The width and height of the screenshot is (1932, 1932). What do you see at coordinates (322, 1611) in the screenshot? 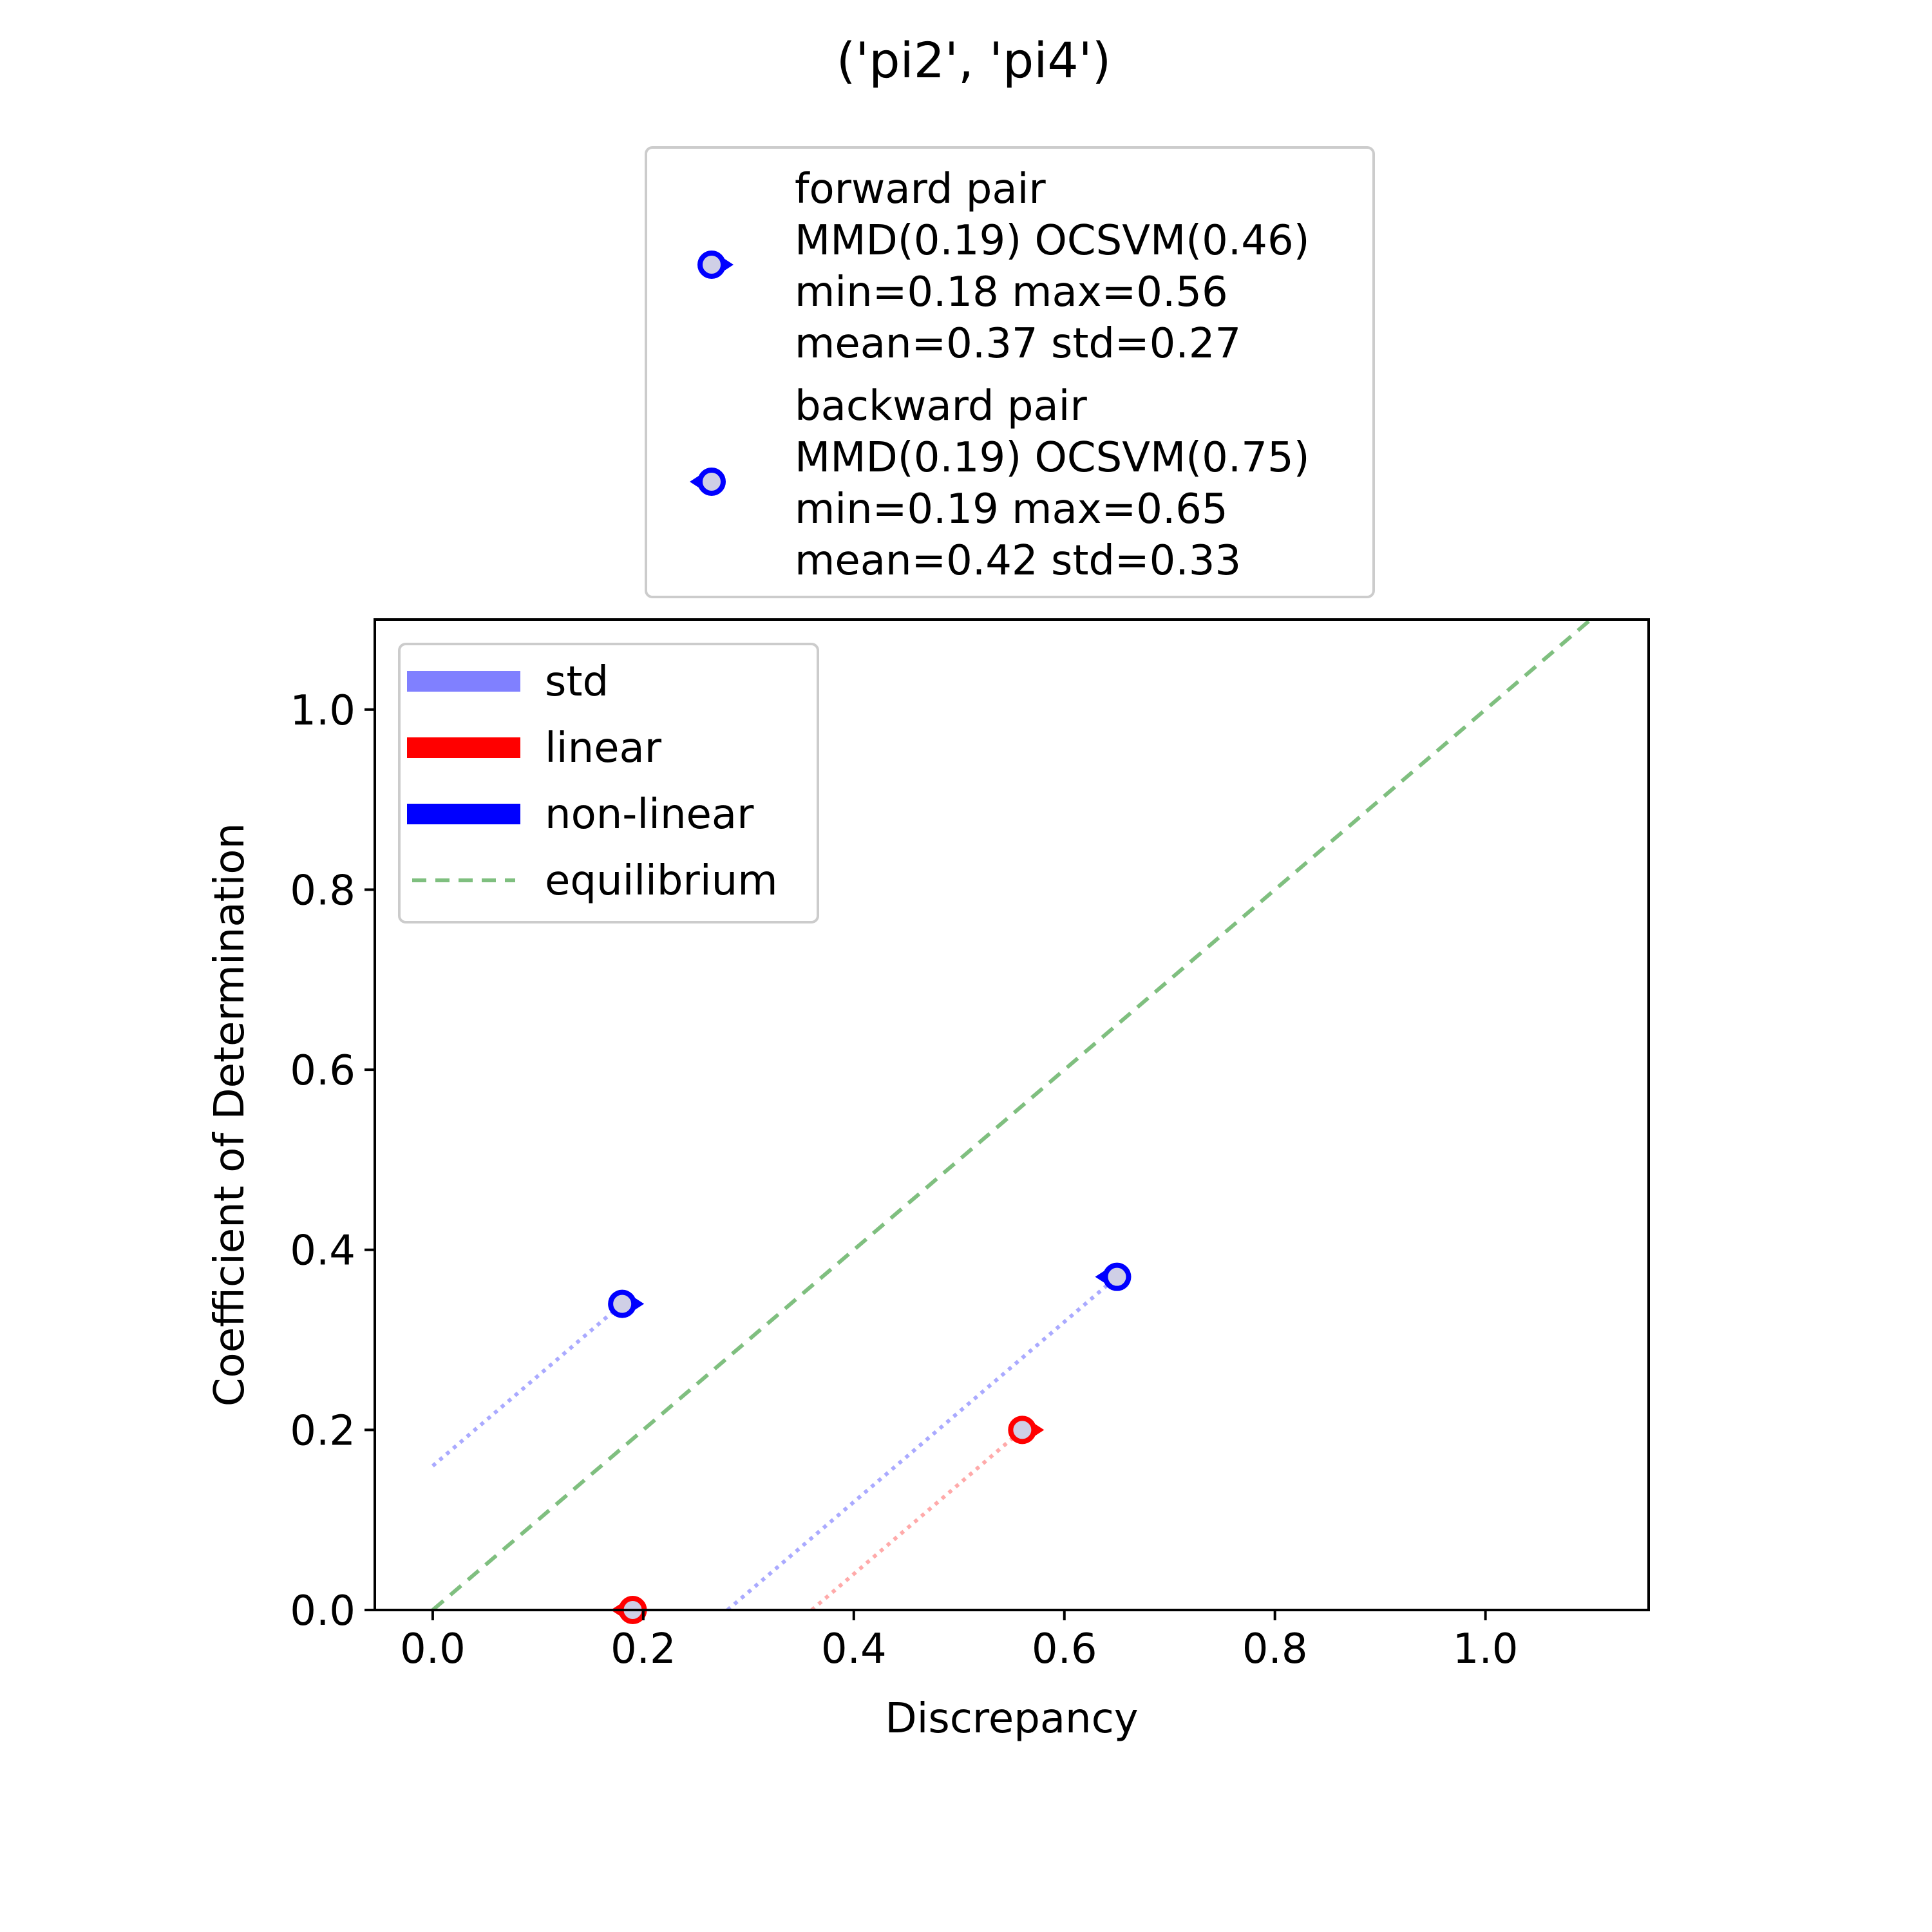
I see `y-tick-label: 0.0` at bounding box center [322, 1611].